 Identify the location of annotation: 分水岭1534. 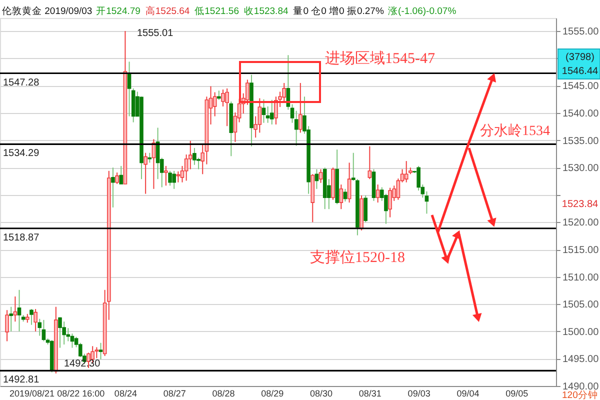
(515, 130).